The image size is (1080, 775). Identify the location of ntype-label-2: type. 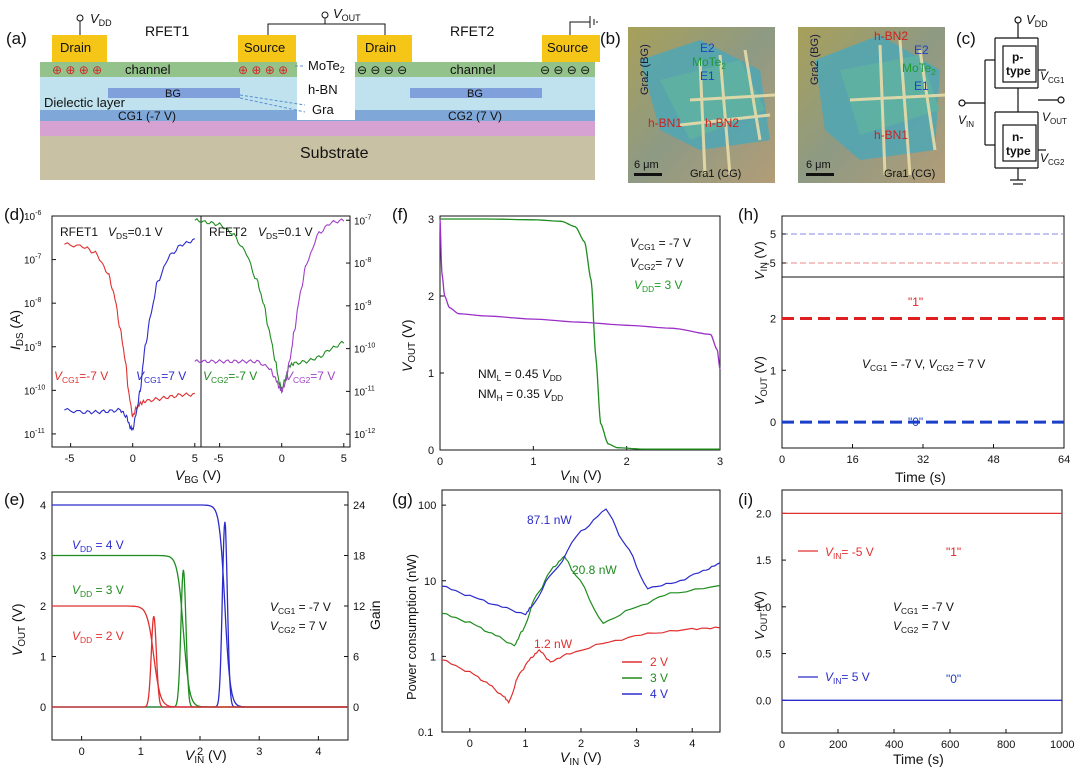
(1018, 151).